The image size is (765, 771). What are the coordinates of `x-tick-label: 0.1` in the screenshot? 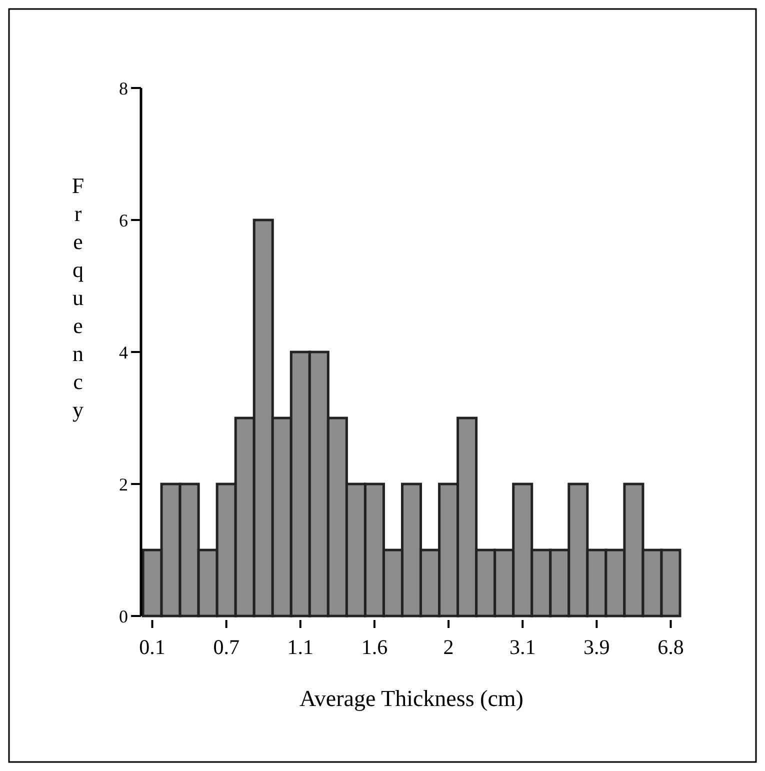 It's located at (152, 647).